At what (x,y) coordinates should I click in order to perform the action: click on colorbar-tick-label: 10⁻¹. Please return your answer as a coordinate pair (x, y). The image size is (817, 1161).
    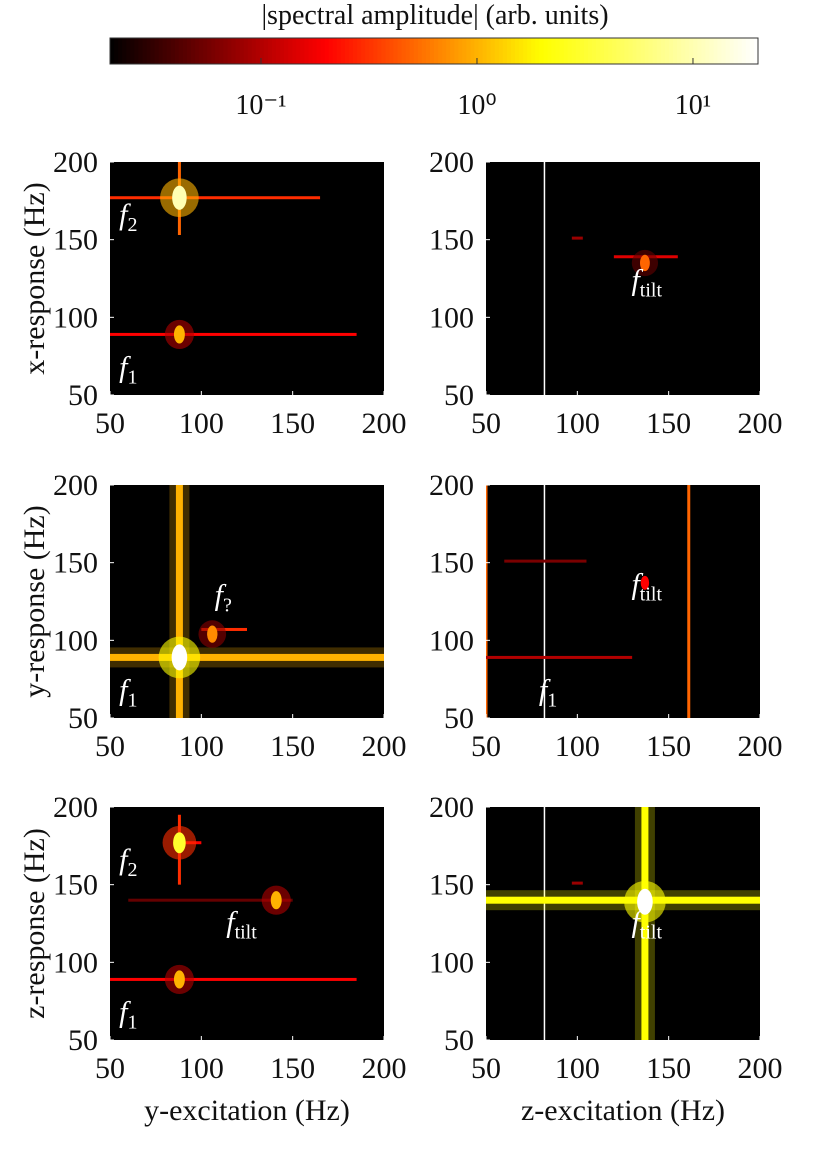
    Looking at the image, I should click on (260, 105).